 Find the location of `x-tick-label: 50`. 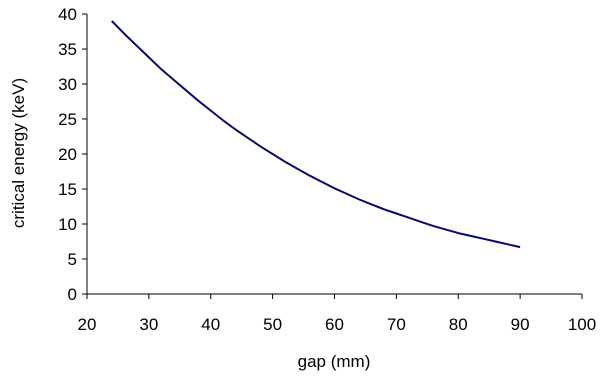

x-tick-label: 50 is located at coordinates (272, 324).